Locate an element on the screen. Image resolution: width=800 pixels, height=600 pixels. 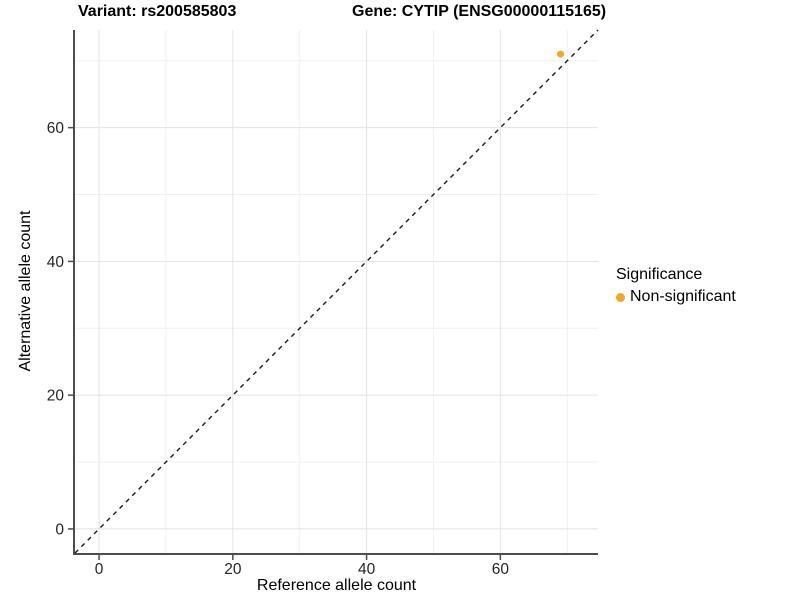
x-tick-label: 0 is located at coordinates (99, 569).